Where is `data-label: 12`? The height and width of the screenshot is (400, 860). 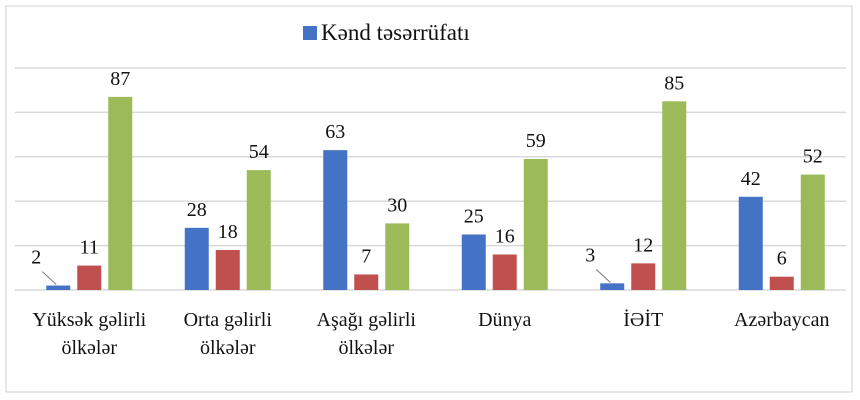
data-label: 12 is located at coordinates (643, 245).